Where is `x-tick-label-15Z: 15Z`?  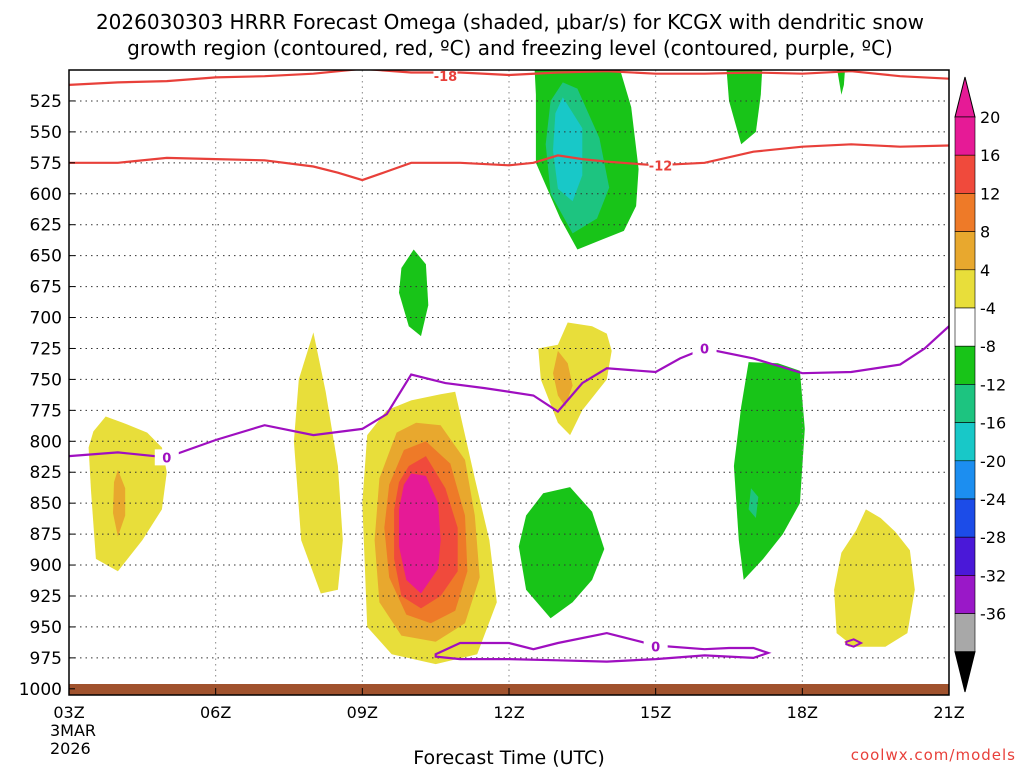 x-tick-label-15Z: 15Z is located at coordinates (655, 712).